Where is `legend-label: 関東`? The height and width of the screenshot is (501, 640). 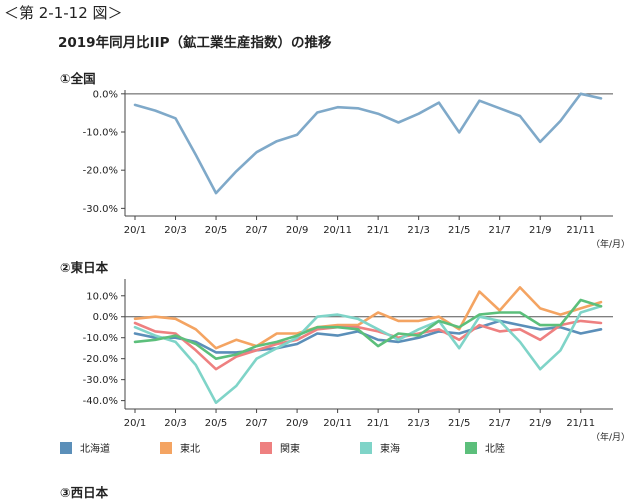 legend-label: 関東 is located at coordinates (290, 449).